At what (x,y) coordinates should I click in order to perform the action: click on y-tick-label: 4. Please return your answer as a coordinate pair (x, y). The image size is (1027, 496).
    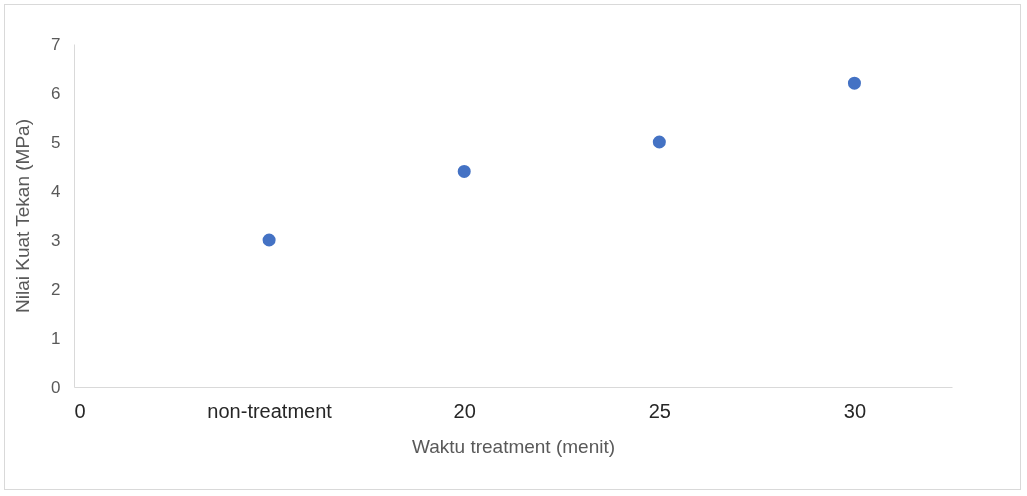
    Looking at the image, I should click on (56, 191).